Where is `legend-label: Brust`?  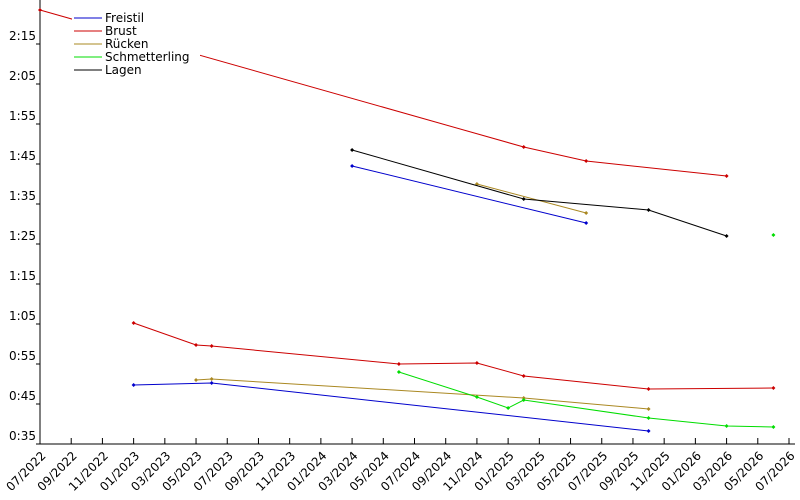
legend-label: Brust is located at coordinates (121, 31).